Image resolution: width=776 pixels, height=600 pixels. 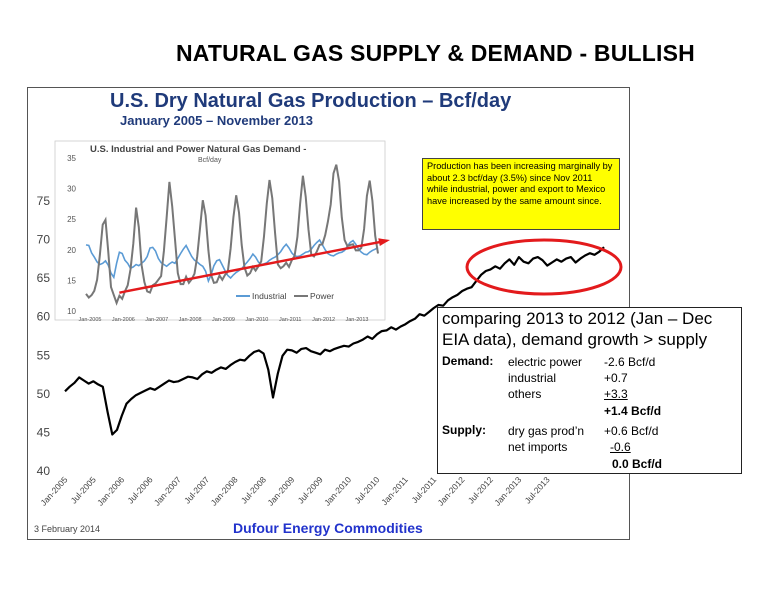 What do you see at coordinates (44, 317) in the screenshot?
I see `y-tick-label: 60` at bounding box center [44, 317].